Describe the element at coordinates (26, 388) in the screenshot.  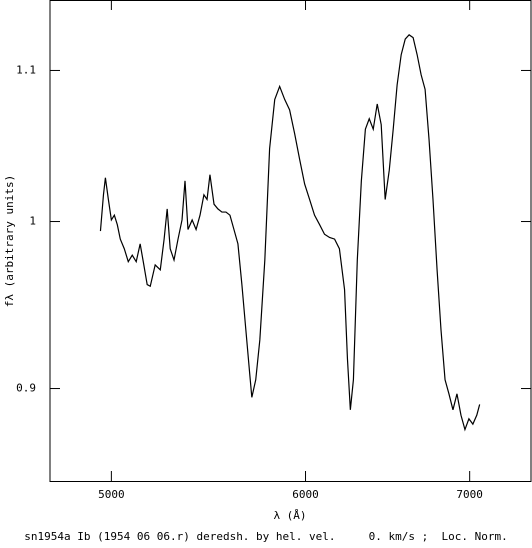
I see `y-tick-label: 0.9` at that location.